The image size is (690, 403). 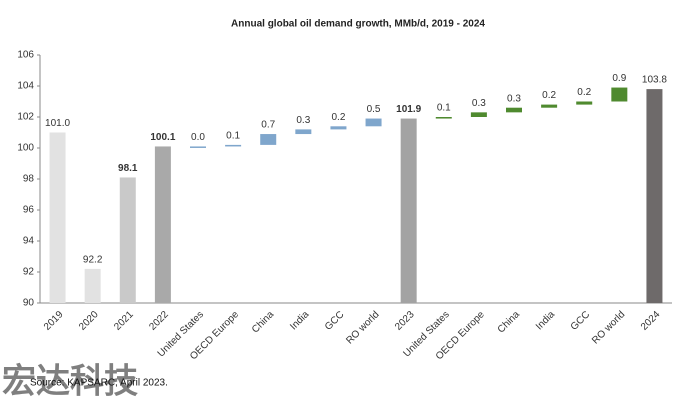 What do you see at coordinates (89, 321) in the screenshot?
I see `x-tick-label: 2020` at bounding box center [89, 321].